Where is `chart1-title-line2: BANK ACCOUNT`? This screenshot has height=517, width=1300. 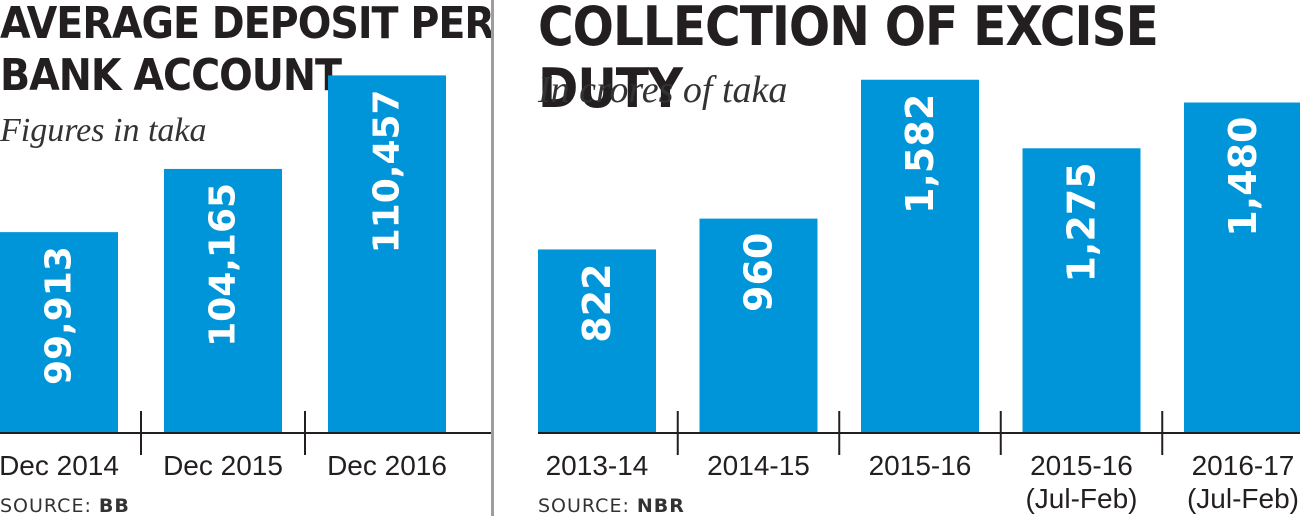
chart1-title-line2: BANK ACCOUNT is located at coordinates (171, 75).